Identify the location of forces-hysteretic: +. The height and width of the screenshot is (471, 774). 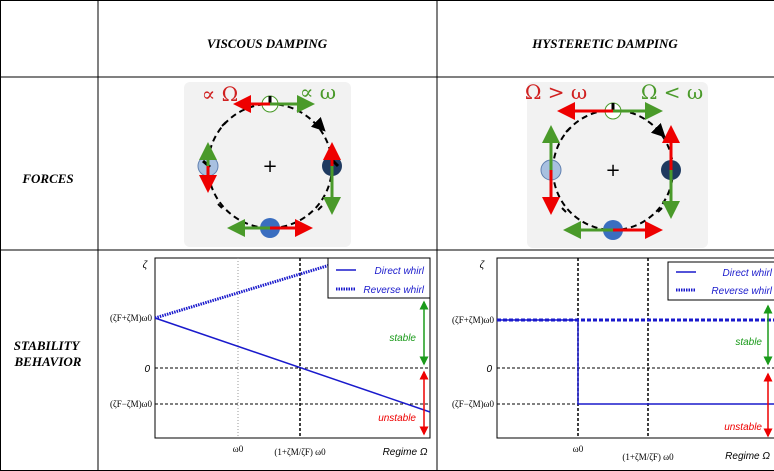
(617, 165).